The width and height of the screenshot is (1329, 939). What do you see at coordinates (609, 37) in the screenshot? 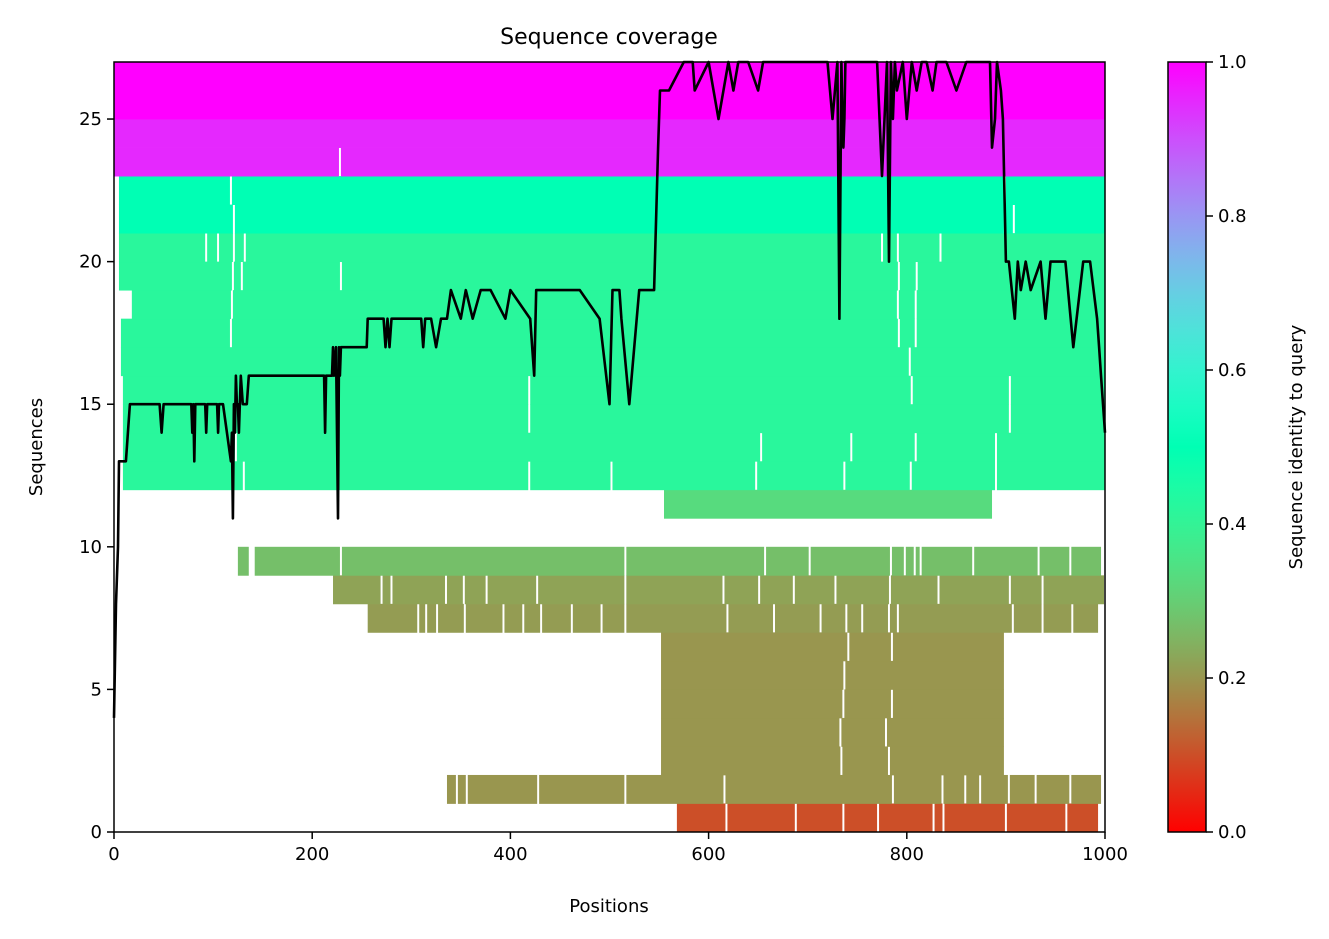
I see `chart-title: Sequence coverage` at bounding box center [609, 37].